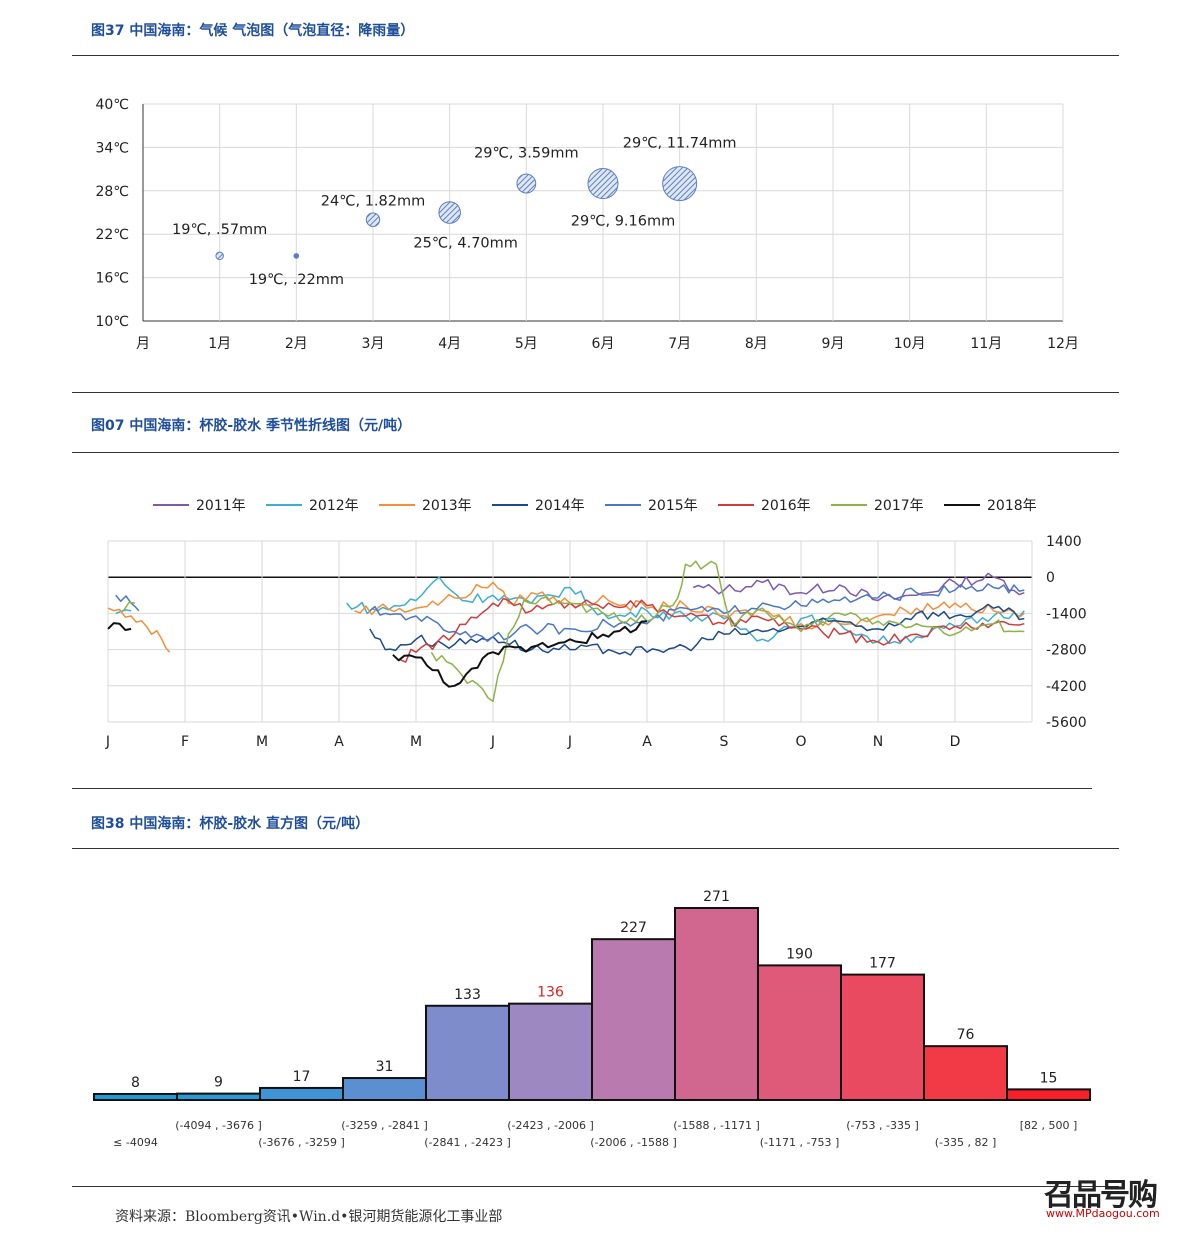 This screenshot has height=1243, width=1191. I want to click on y-tick-label: -1400, so click(1066, 614).